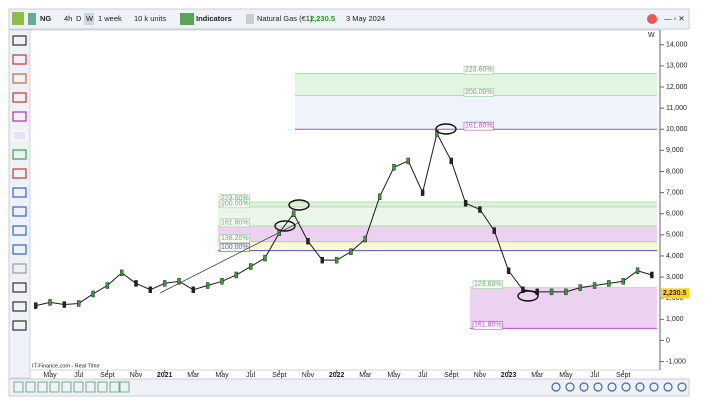 The image size is (721, 410). I want to click on interval: 4h, so click(68, 18).